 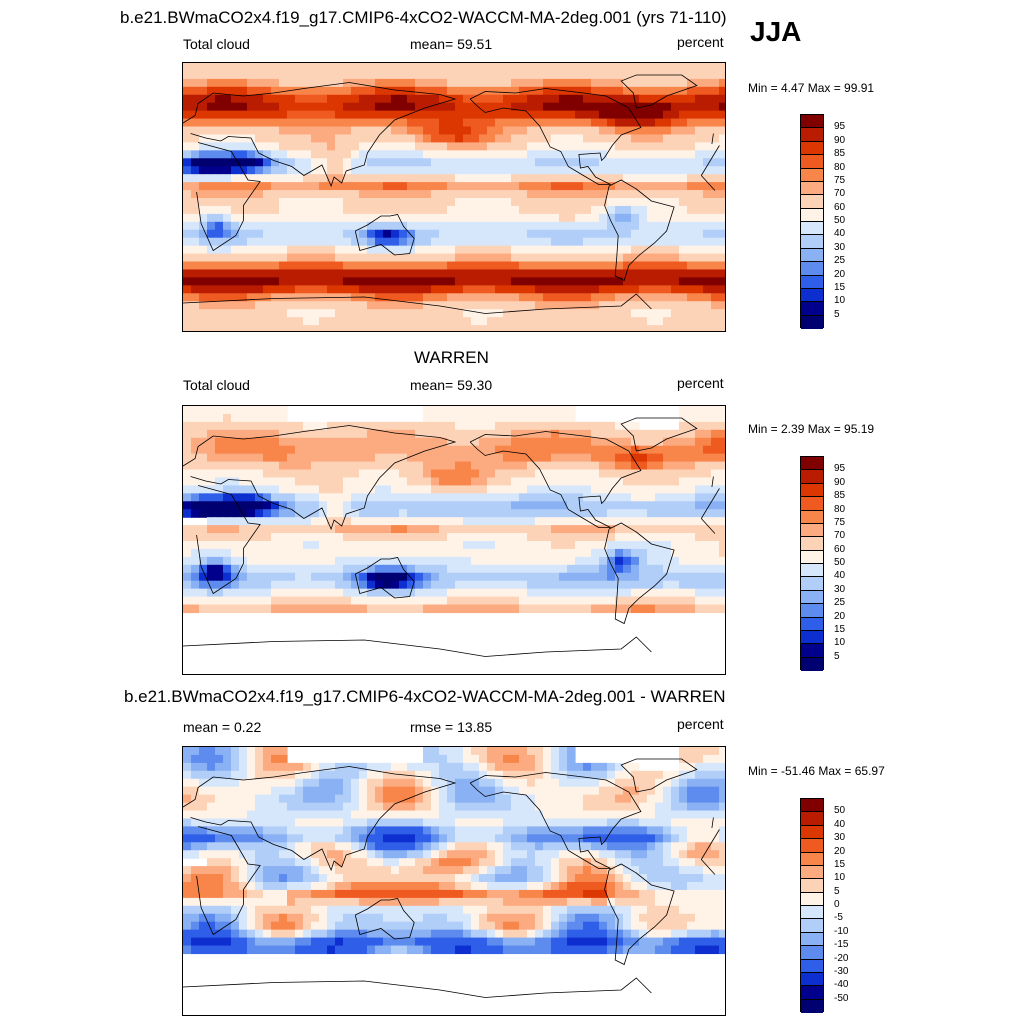 I want to click on coastline, so click(x=384, y=578).